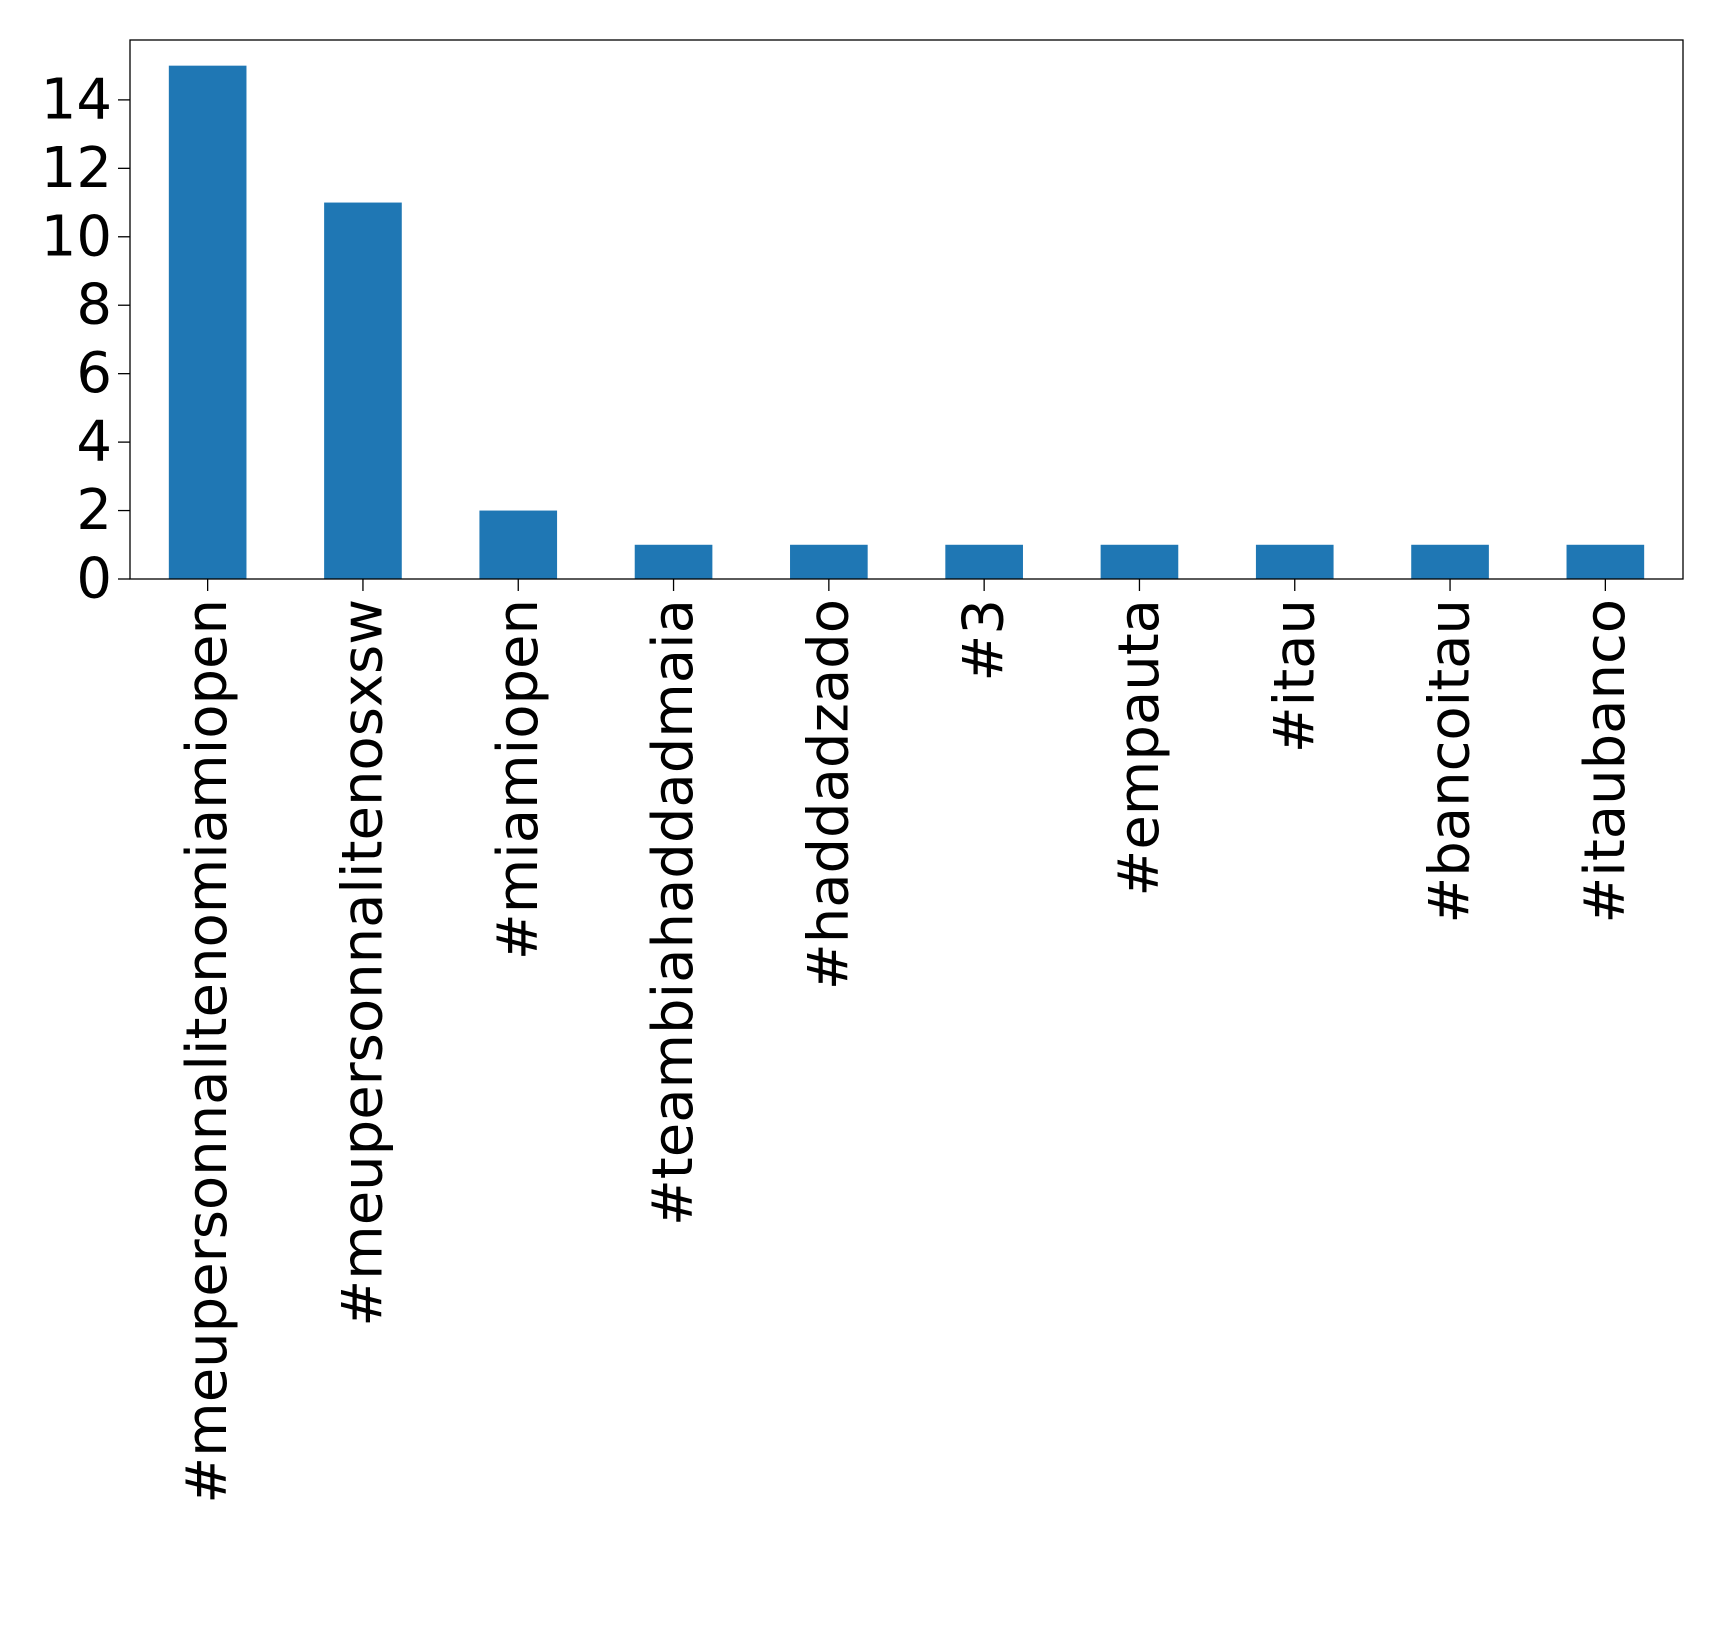 Image resolution: width=1719 pixels, height=1637 pixels. I want to click on y-tick-label: 12, so click(76, 168).